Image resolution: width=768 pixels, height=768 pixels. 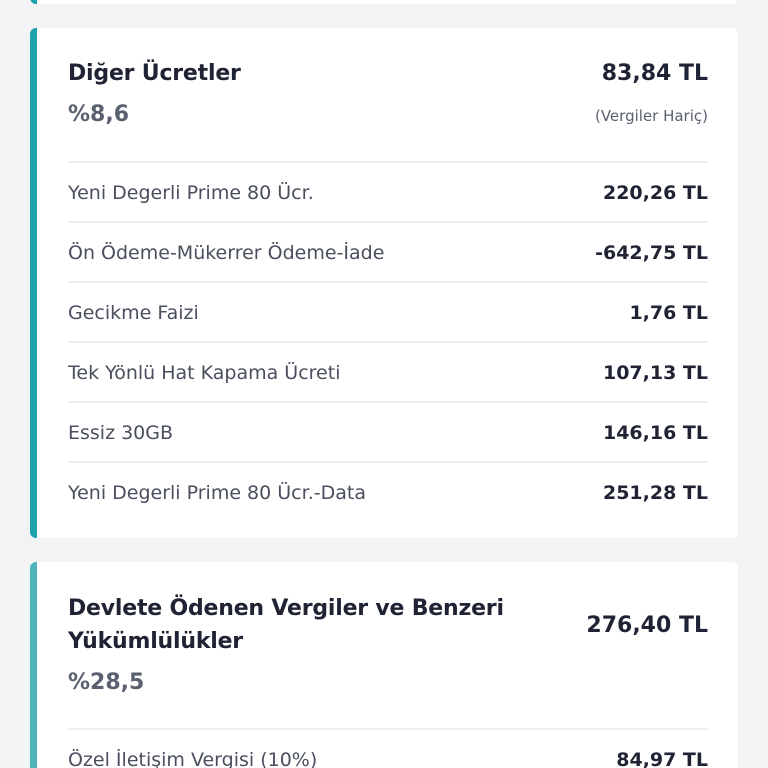 What do you see at coordinates (226, 253) in the screenshot?
I see `item-label: Ön Ödeme-Mükerrer Ödeme-İade` at bounding box center [226, 253].